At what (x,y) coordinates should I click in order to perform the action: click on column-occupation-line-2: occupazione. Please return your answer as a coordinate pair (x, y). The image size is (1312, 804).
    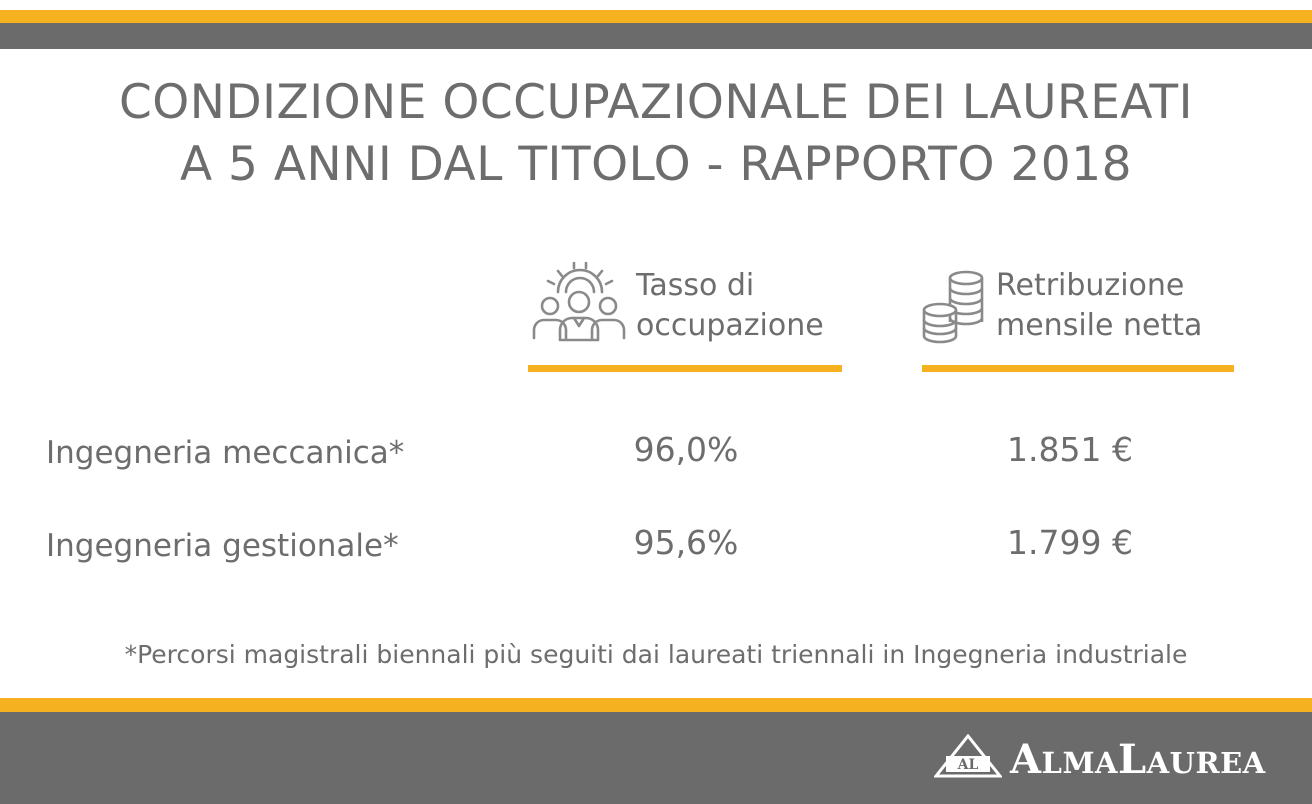
    Looking at the image, I should click on (730, 325).